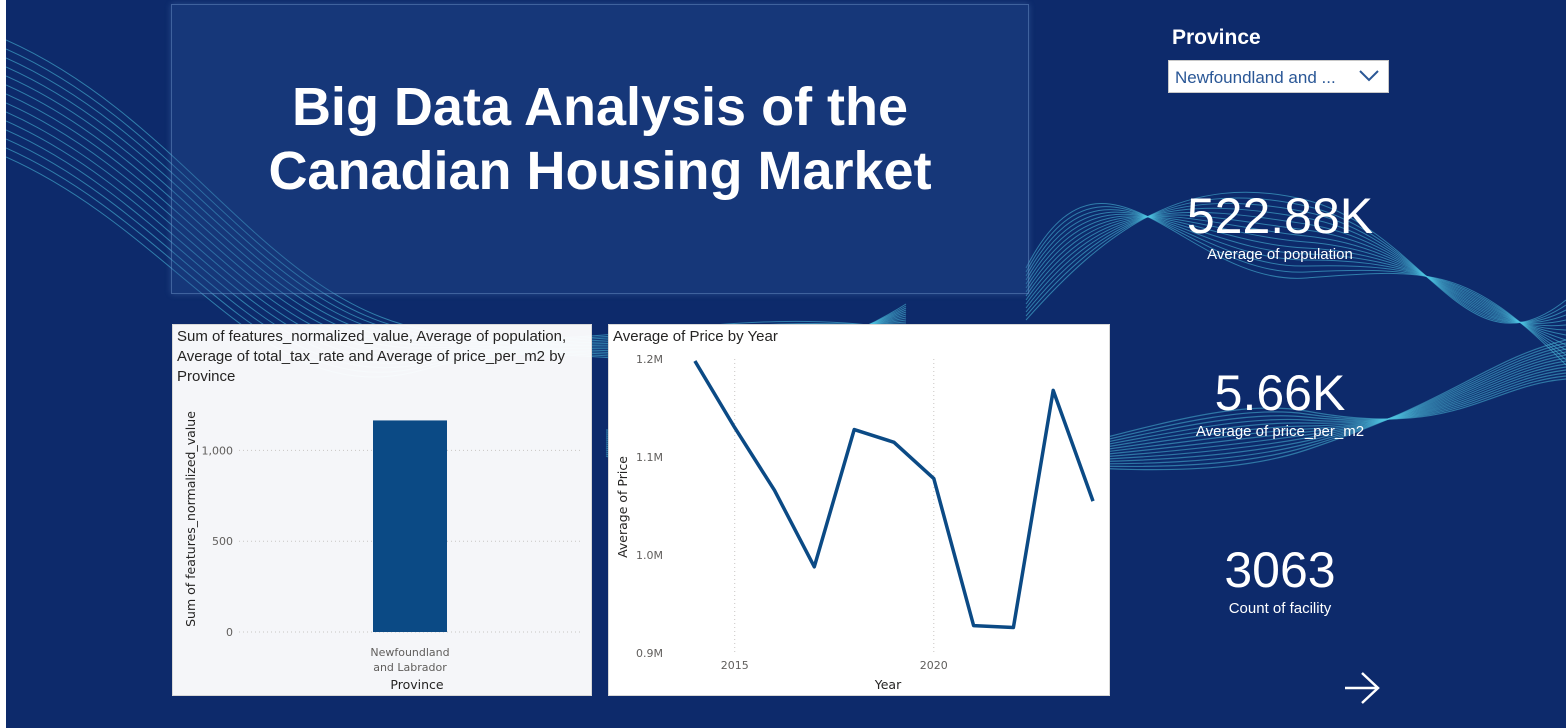 Image resolution: width=1566 pixels, height=728 pixels. Describe the element at coordinates (1369, 76) in the screenshot. I see `chevron-down-icon` at that location.